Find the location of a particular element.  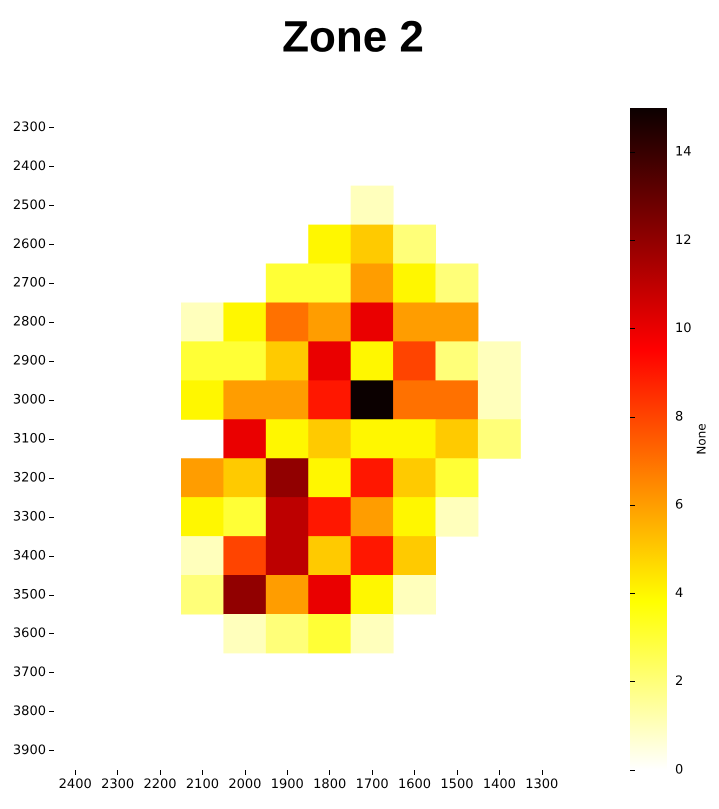

color-bar-label: 4 is located at coordinates (679, 593).